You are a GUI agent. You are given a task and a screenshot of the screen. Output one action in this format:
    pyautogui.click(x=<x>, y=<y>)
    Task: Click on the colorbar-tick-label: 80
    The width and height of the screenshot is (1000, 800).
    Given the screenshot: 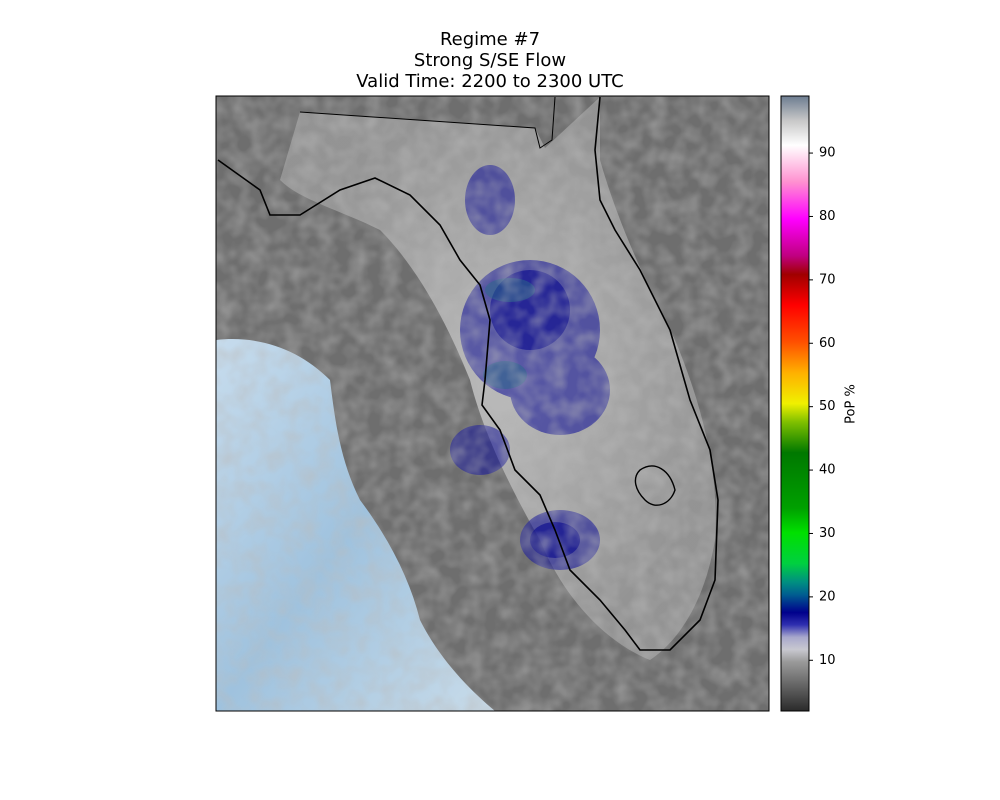 What is the action you would take?
    pyautogui.click(x=827, y=216)
    